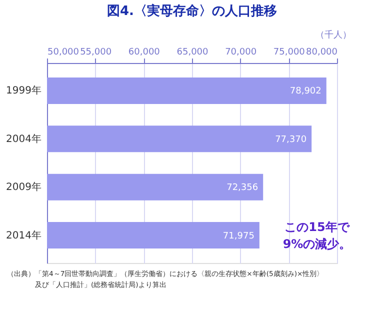 The width and height of the screenshot is (384, 323). I want to click on x-tick-label: 60,000, so click(144, 53).